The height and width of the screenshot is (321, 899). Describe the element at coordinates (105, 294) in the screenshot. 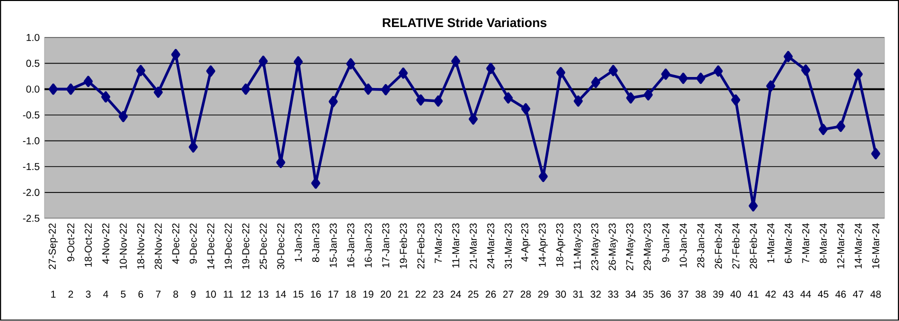

I see `text: 4` at that location.